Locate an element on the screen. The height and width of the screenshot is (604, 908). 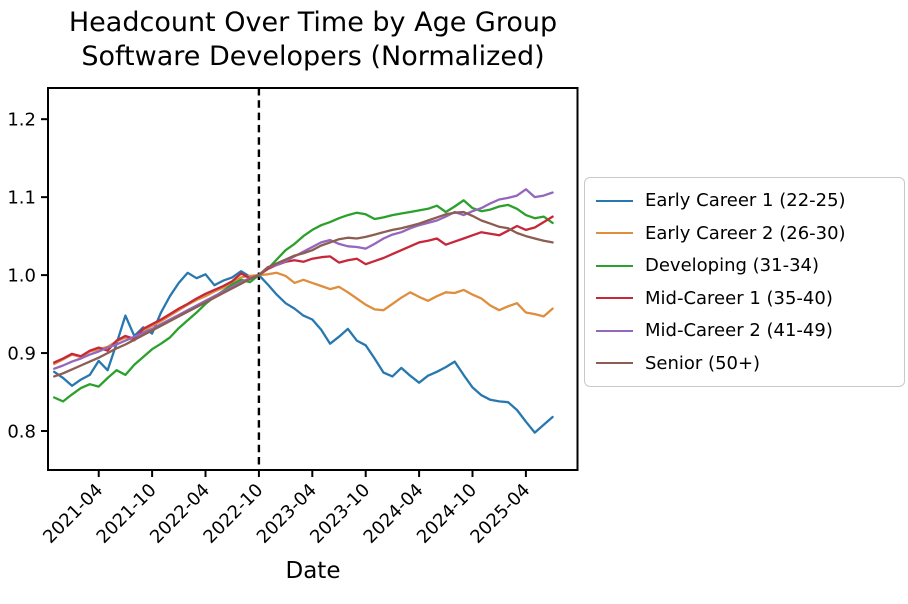
legend-item: Mid-Career 2 (41-49) is located at coordinates (744, 330).